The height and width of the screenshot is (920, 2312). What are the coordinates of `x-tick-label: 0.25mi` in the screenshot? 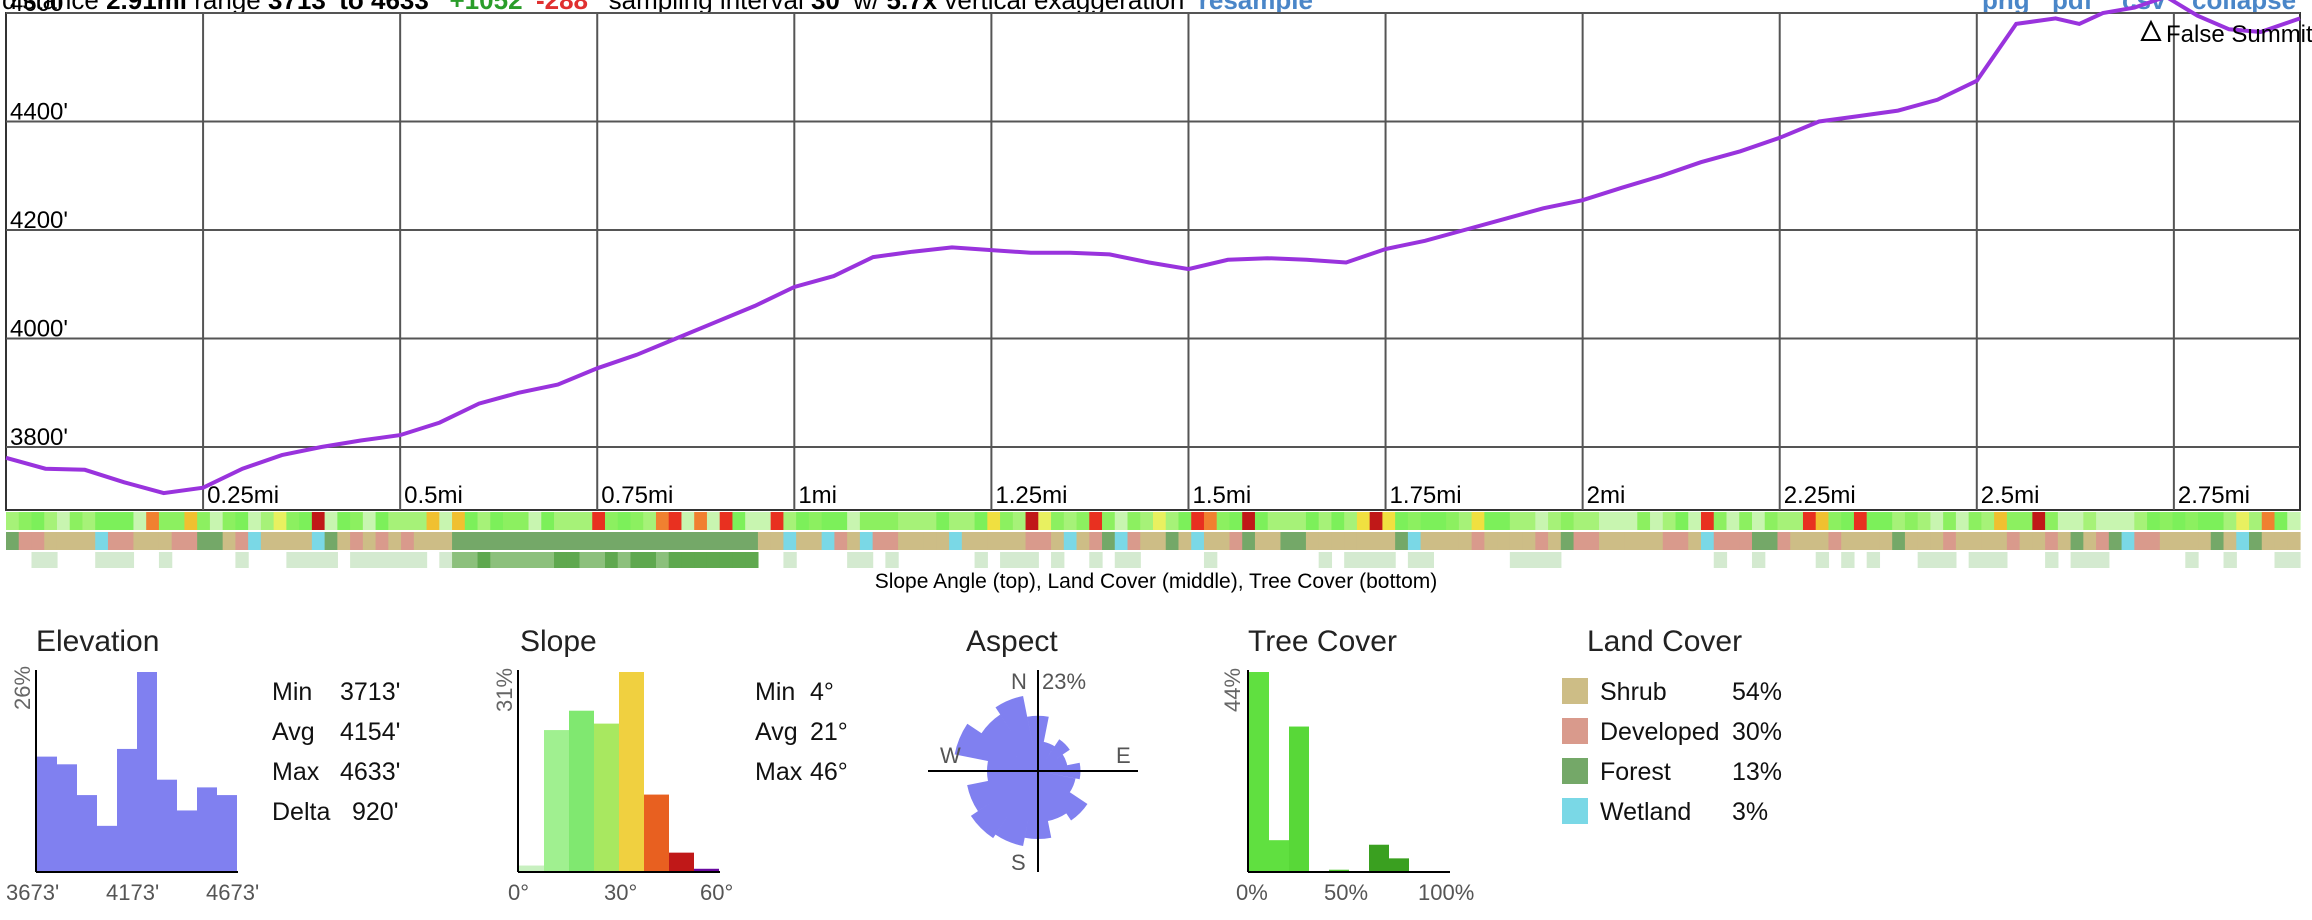 It's located at (243, 495).